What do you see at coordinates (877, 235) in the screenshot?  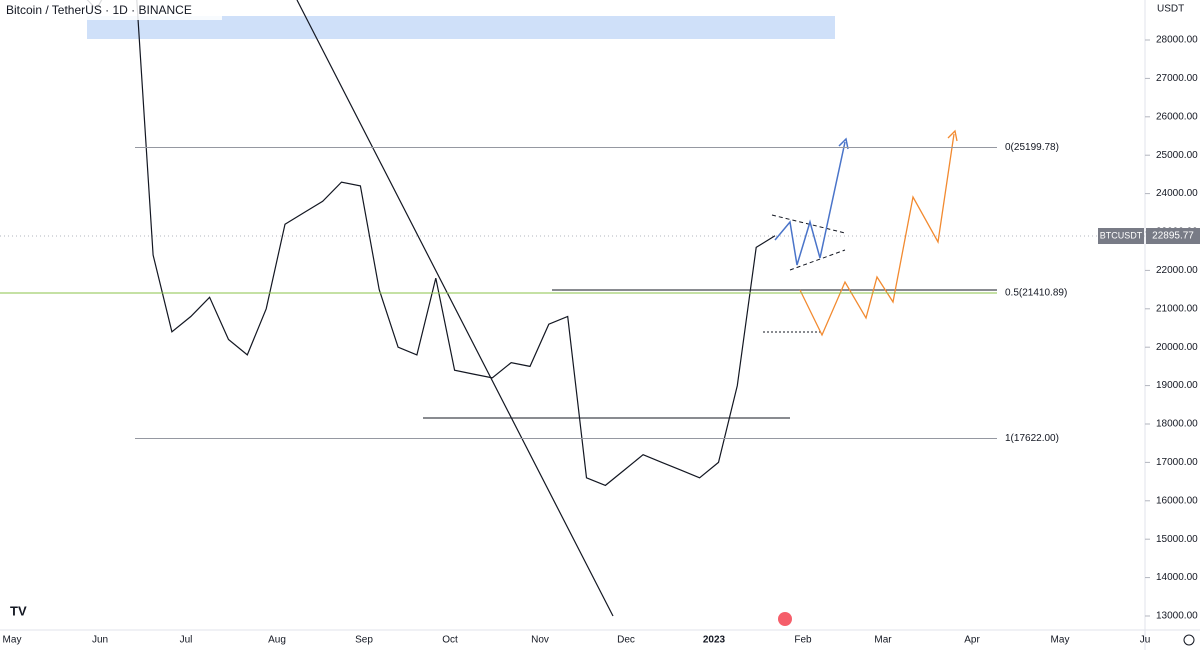 I see `projection-orange` at bounding box center [877, 235].